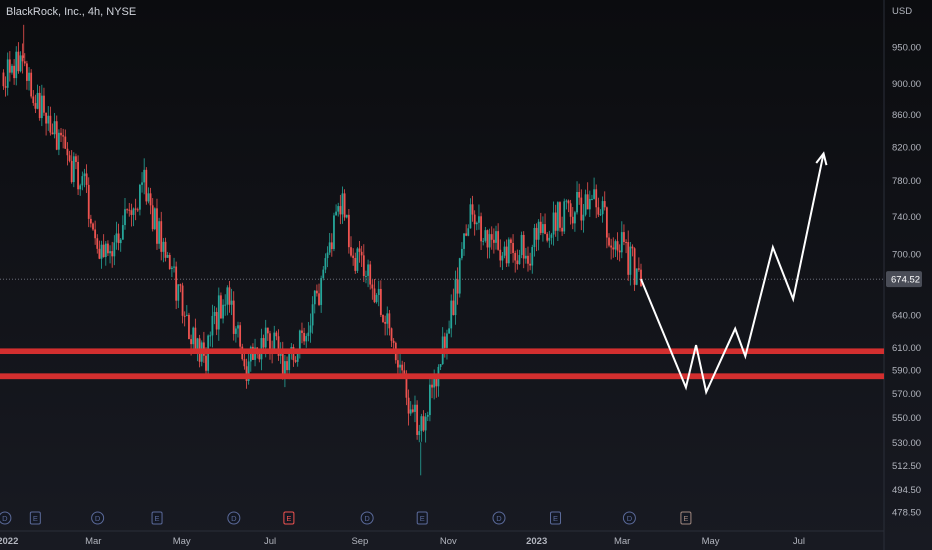 This screenshot has width=932, height=550. What do you see at coordinates (906, 48) in the screenshot?
I see `price-tick-label: 950.00` at bounding box center [906, 48].